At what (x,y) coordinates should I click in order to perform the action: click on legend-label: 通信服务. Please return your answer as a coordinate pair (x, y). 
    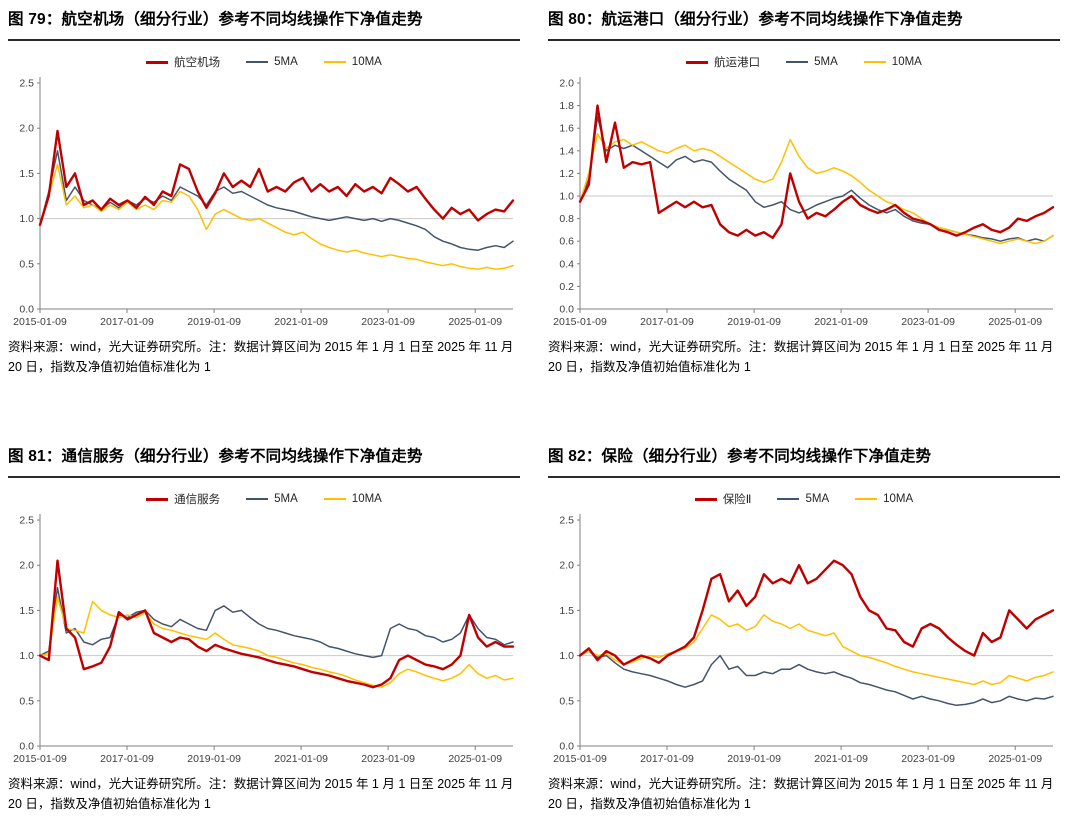
    Looking at the image, I should click on (197, 500).